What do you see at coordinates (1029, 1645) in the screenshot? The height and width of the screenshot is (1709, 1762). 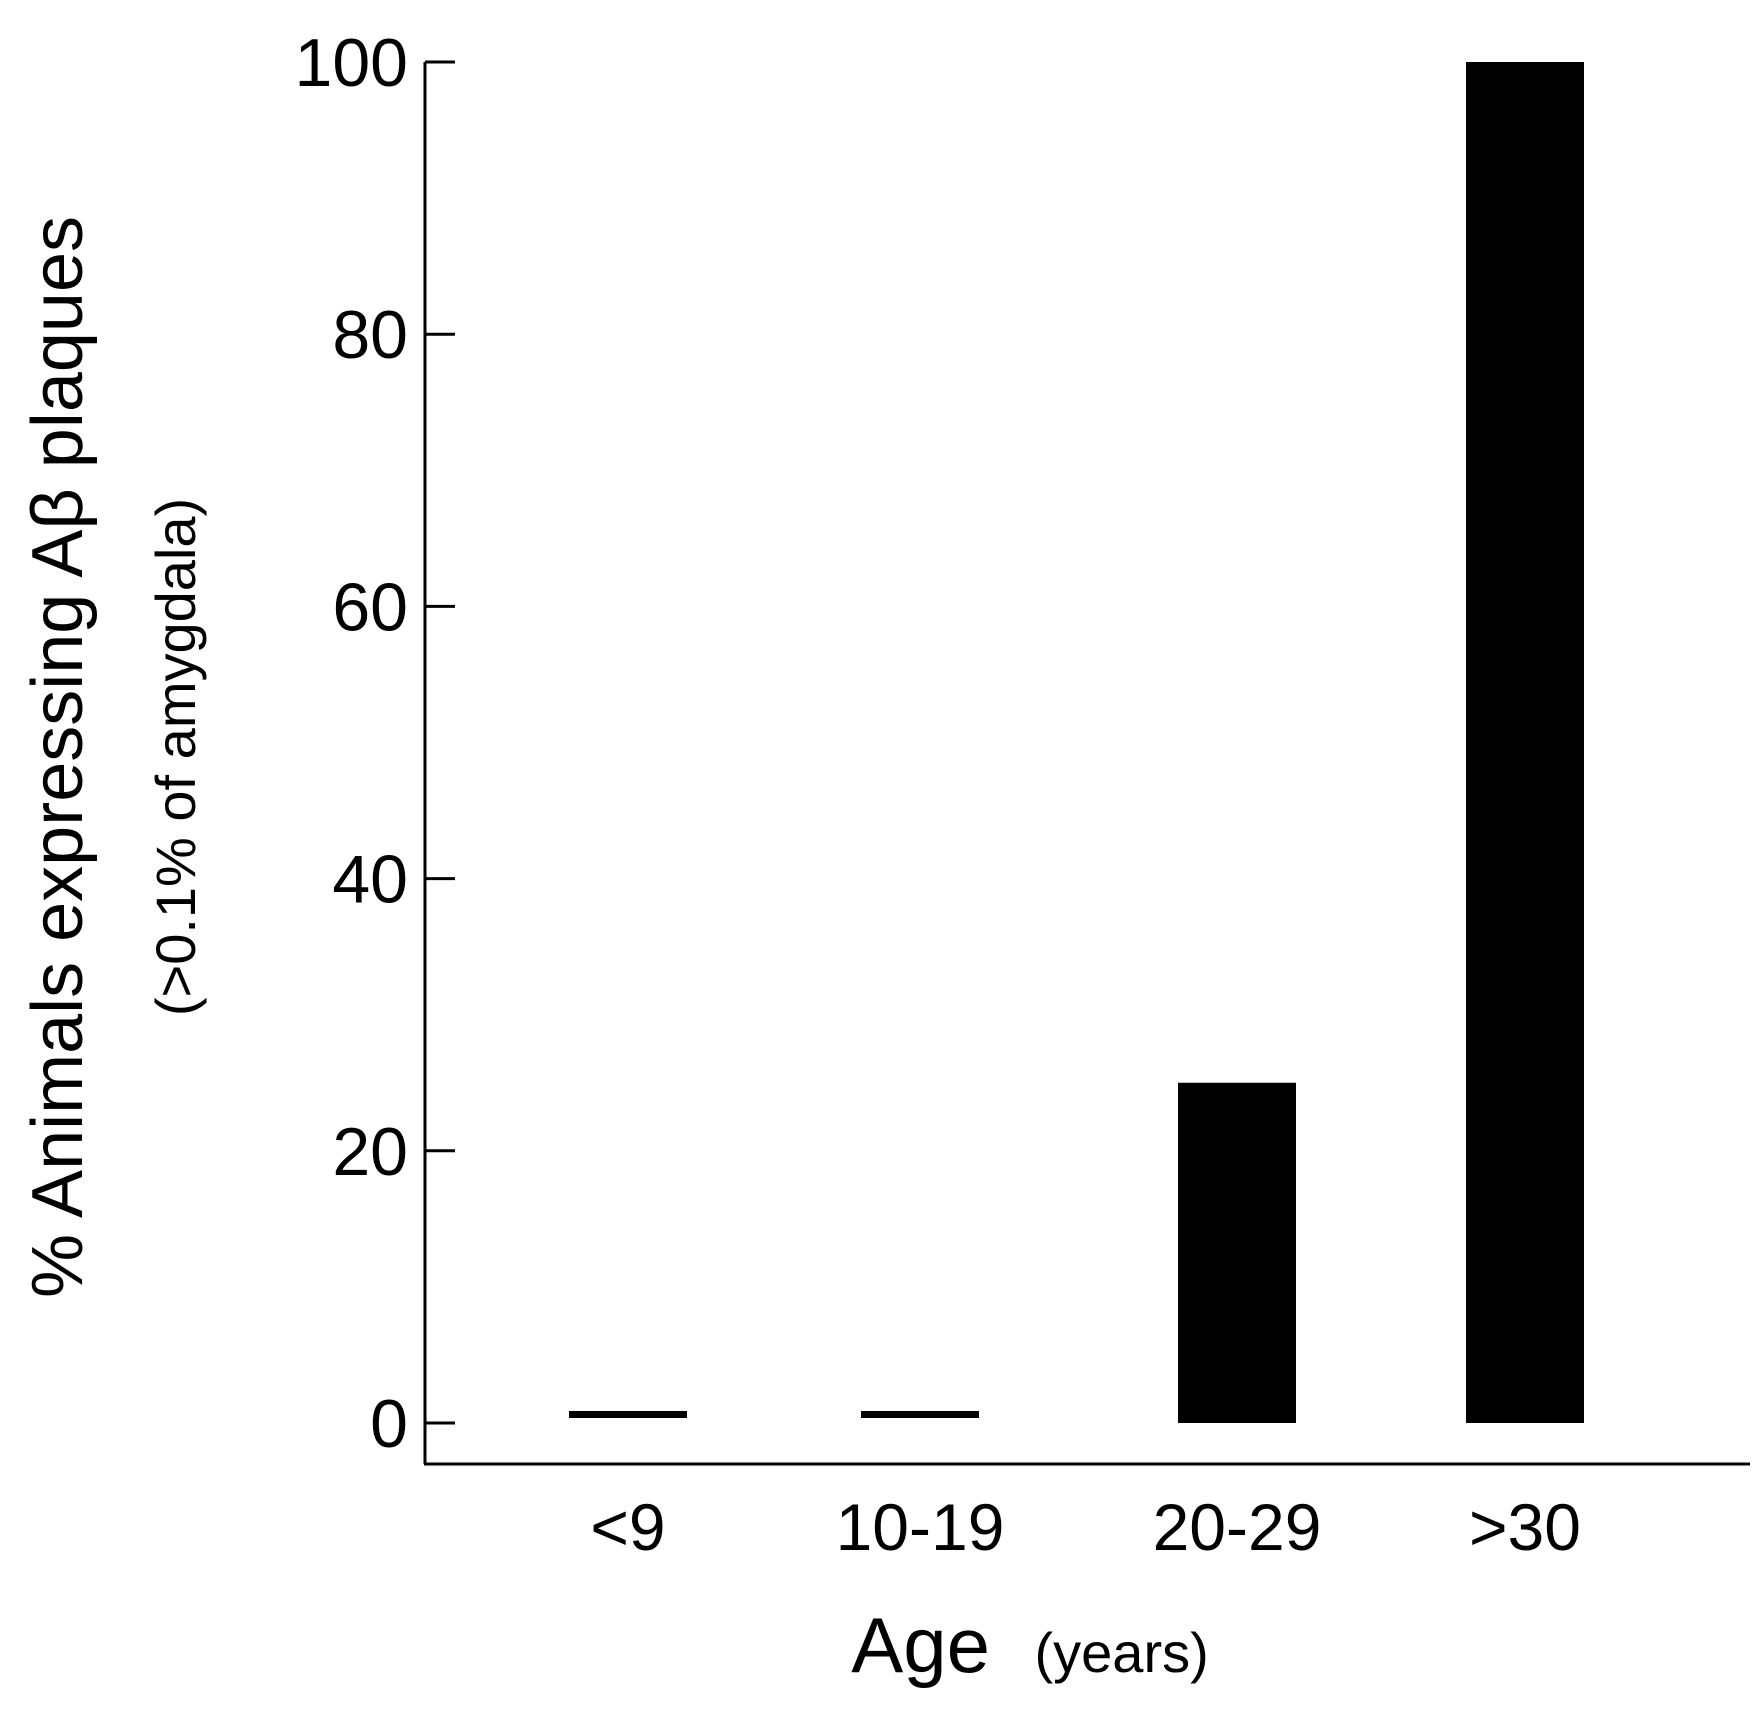 I see `x-axis-label-group: Age (years)` at bounding box center [1029, 1645].